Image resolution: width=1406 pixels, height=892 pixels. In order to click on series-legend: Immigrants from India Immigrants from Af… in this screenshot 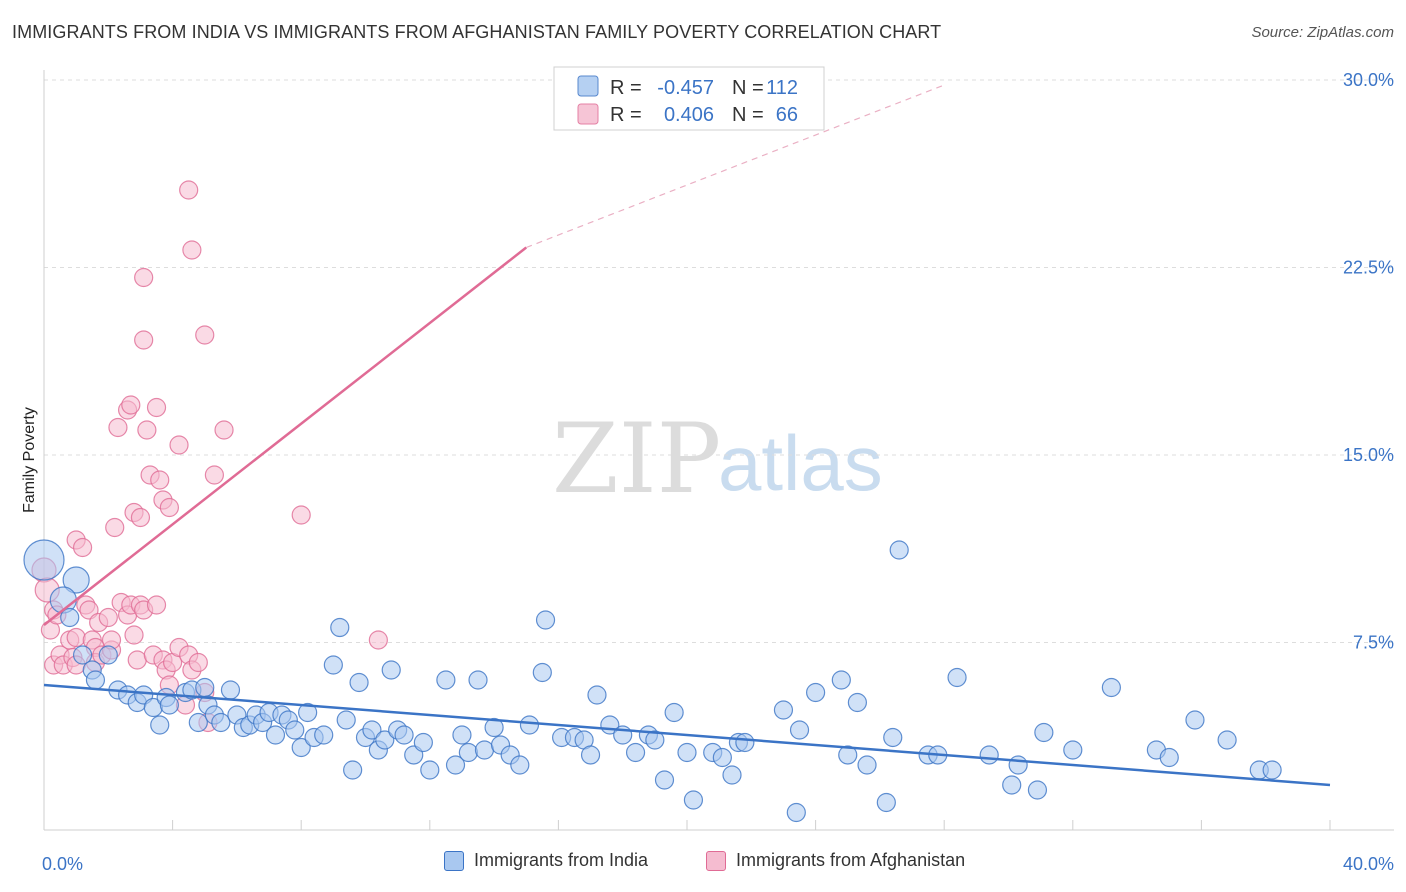, I will do `click(703, 864)`.